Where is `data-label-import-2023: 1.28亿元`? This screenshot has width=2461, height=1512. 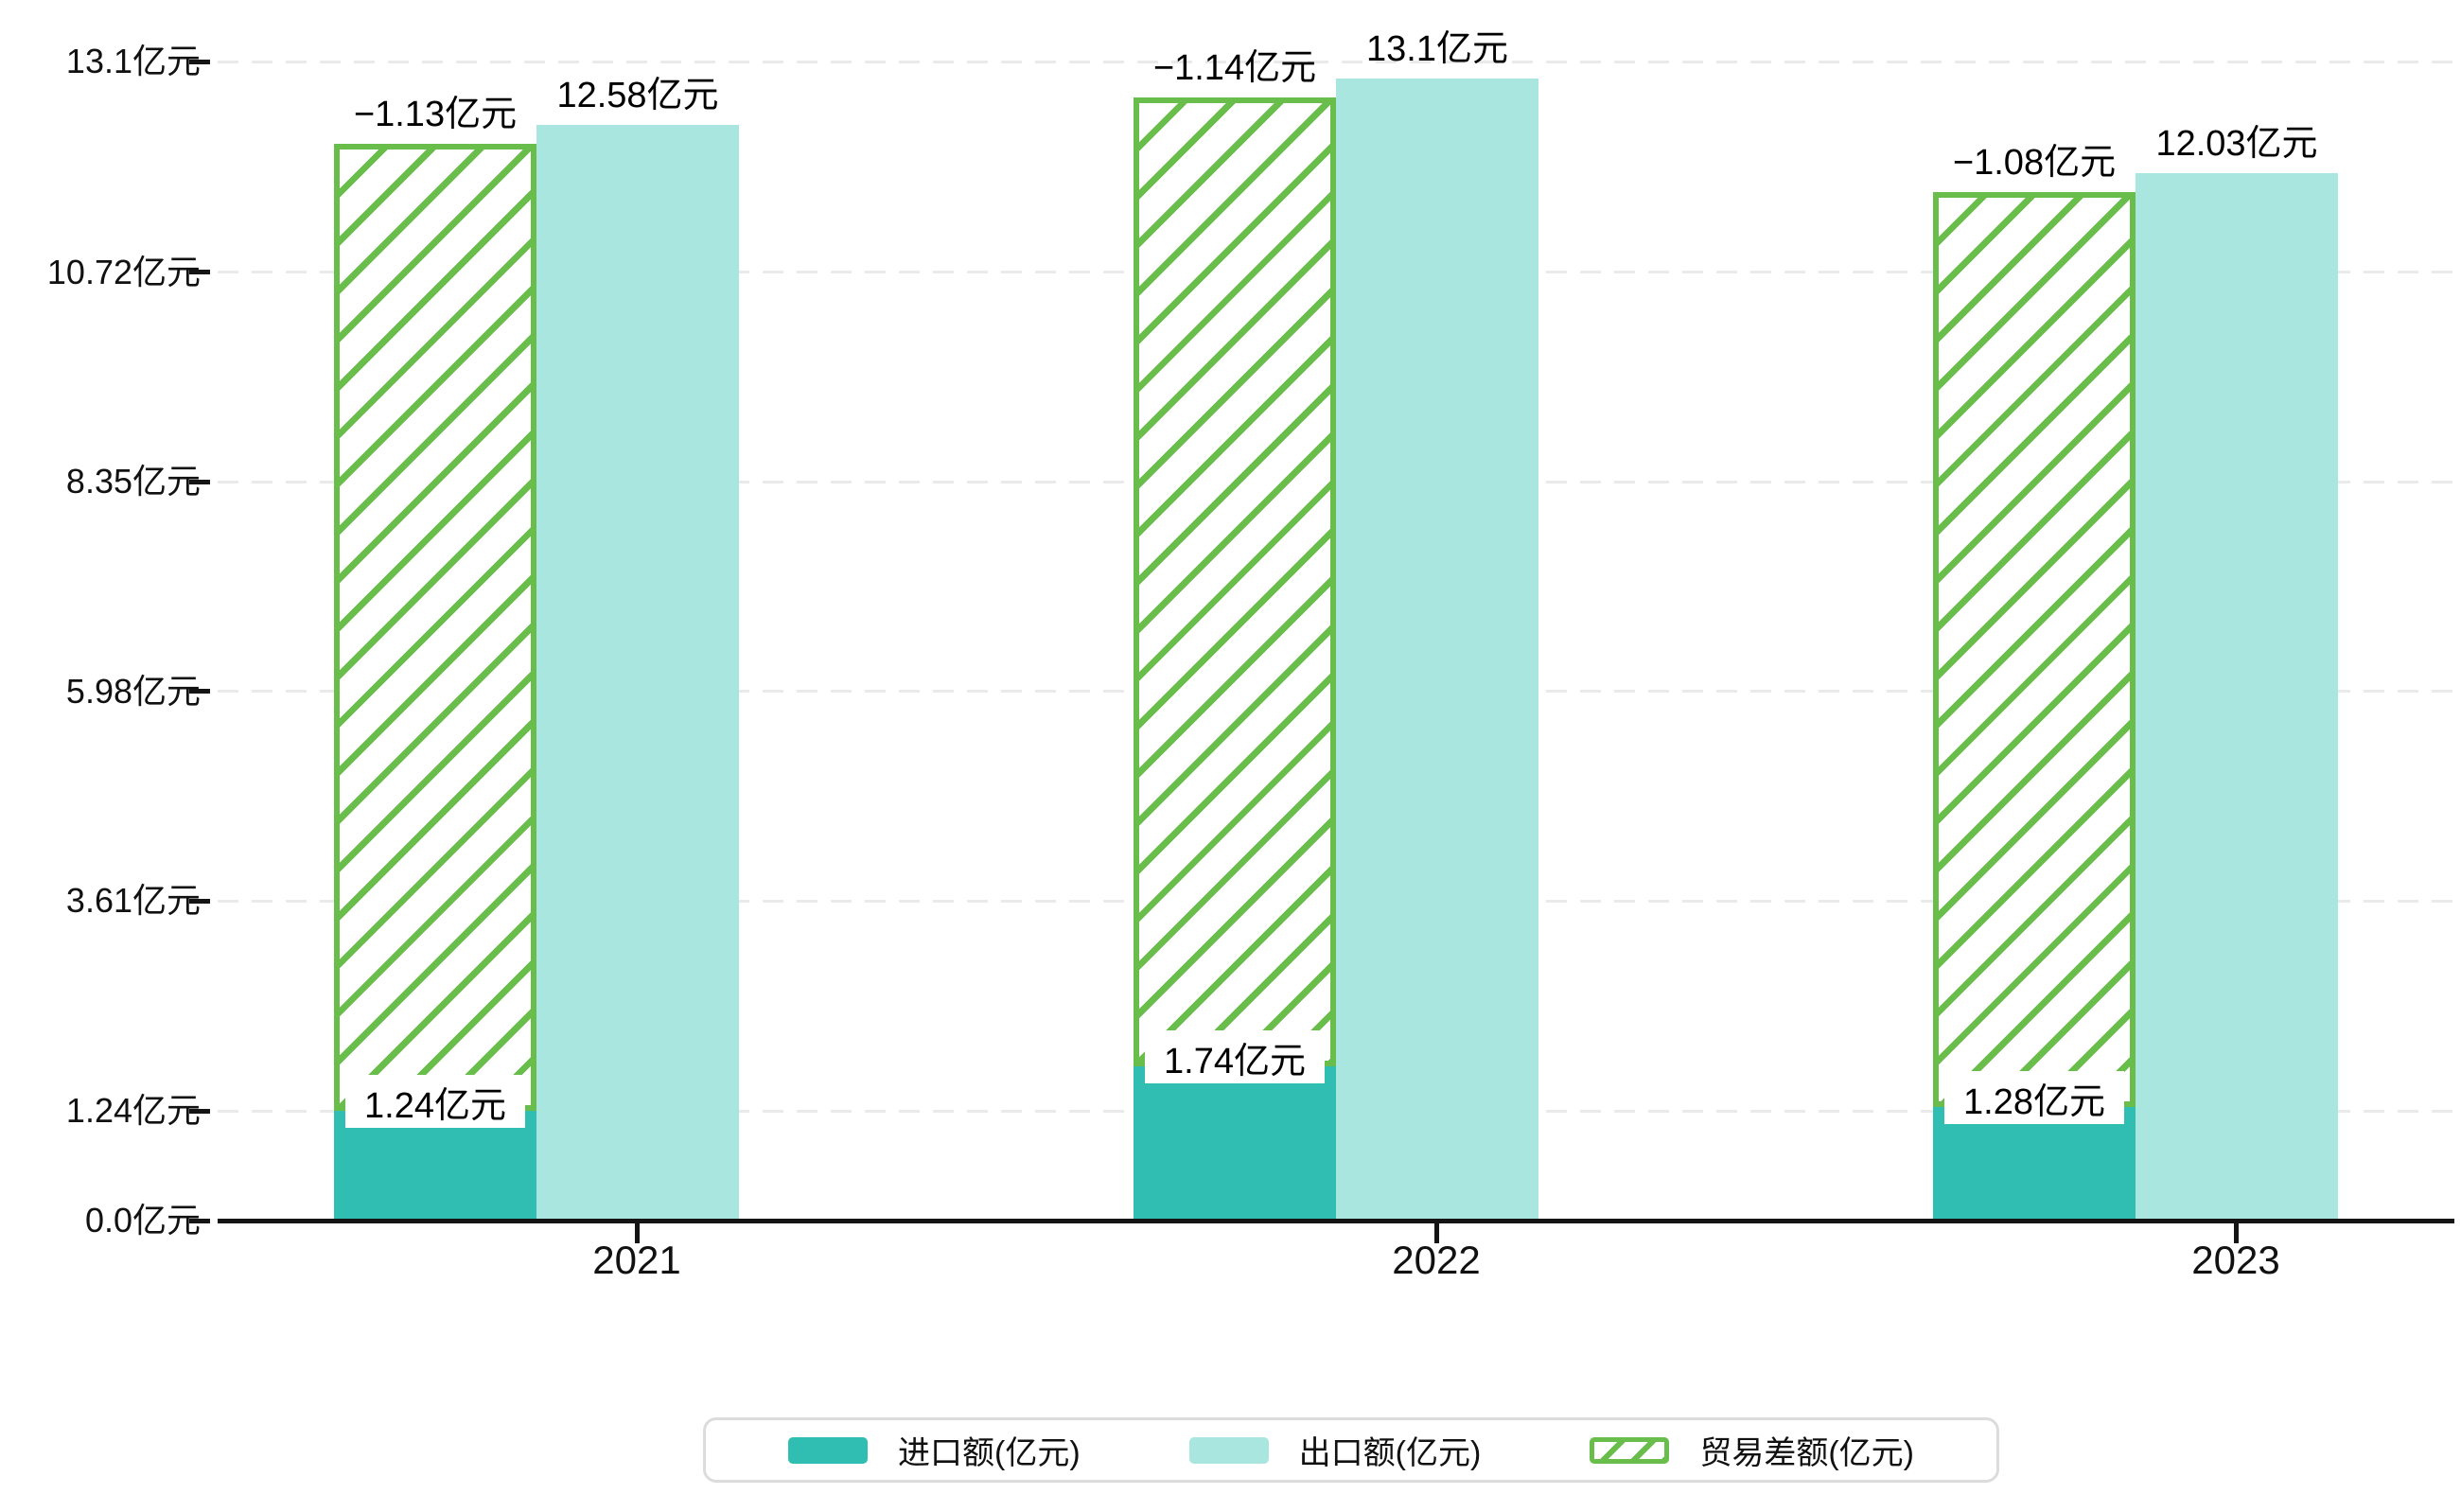 data-label-import-2023: 1.28亿元 is located at coordinates (2034, 1098).